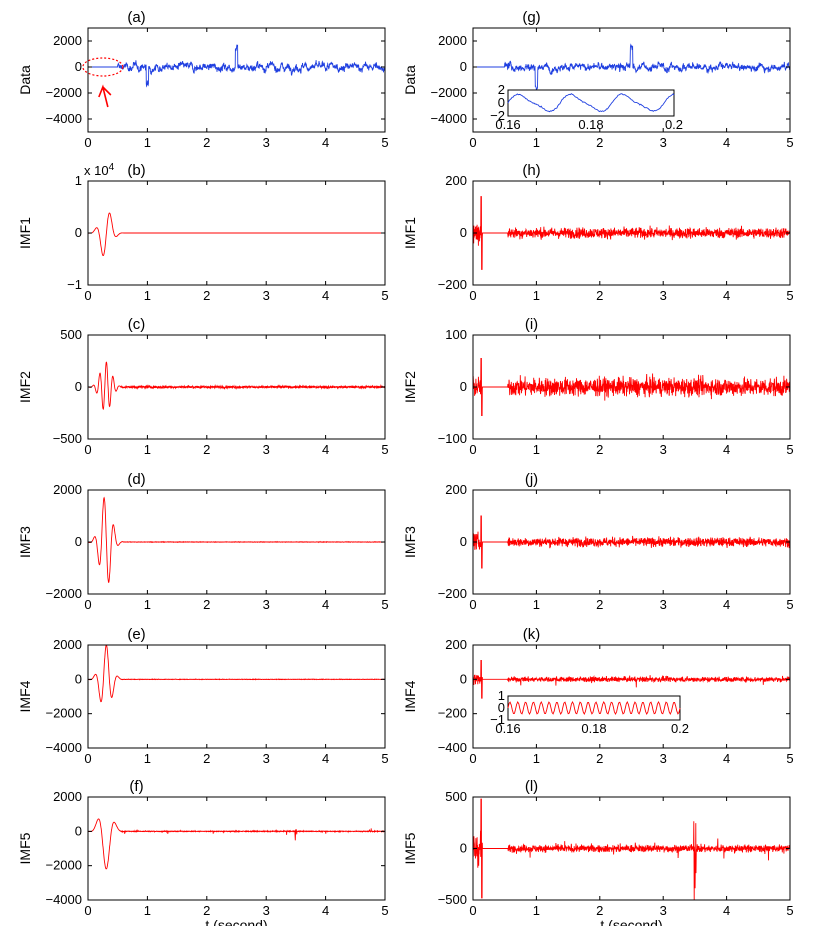 Image resolution: width=830 pixels, height=926 pixels. Describe the element at coordinates (236, 696) in the screenshot. I see `axes-box-e` at that location.